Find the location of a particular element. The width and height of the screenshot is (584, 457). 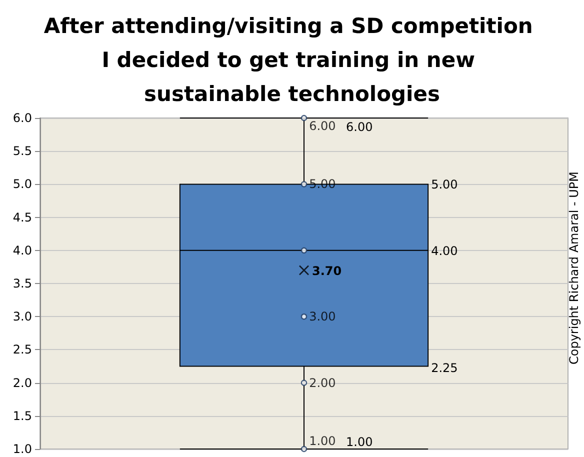

annotation: 5.00 is located at coordinates (444, 185).